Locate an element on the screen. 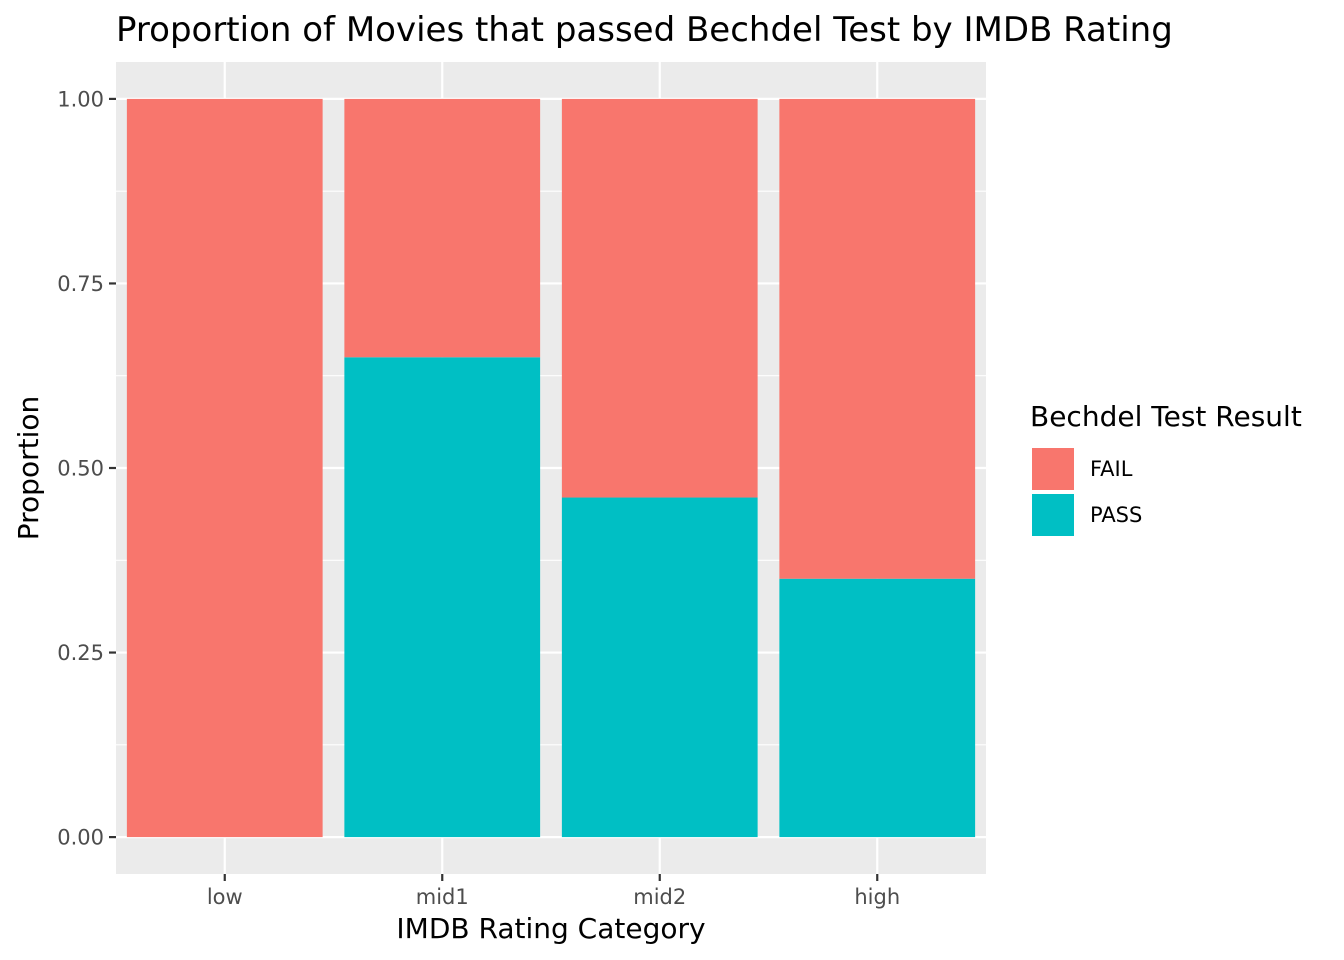  x-tick-label-mid1: mid1 is located at coordinates (442, 897).